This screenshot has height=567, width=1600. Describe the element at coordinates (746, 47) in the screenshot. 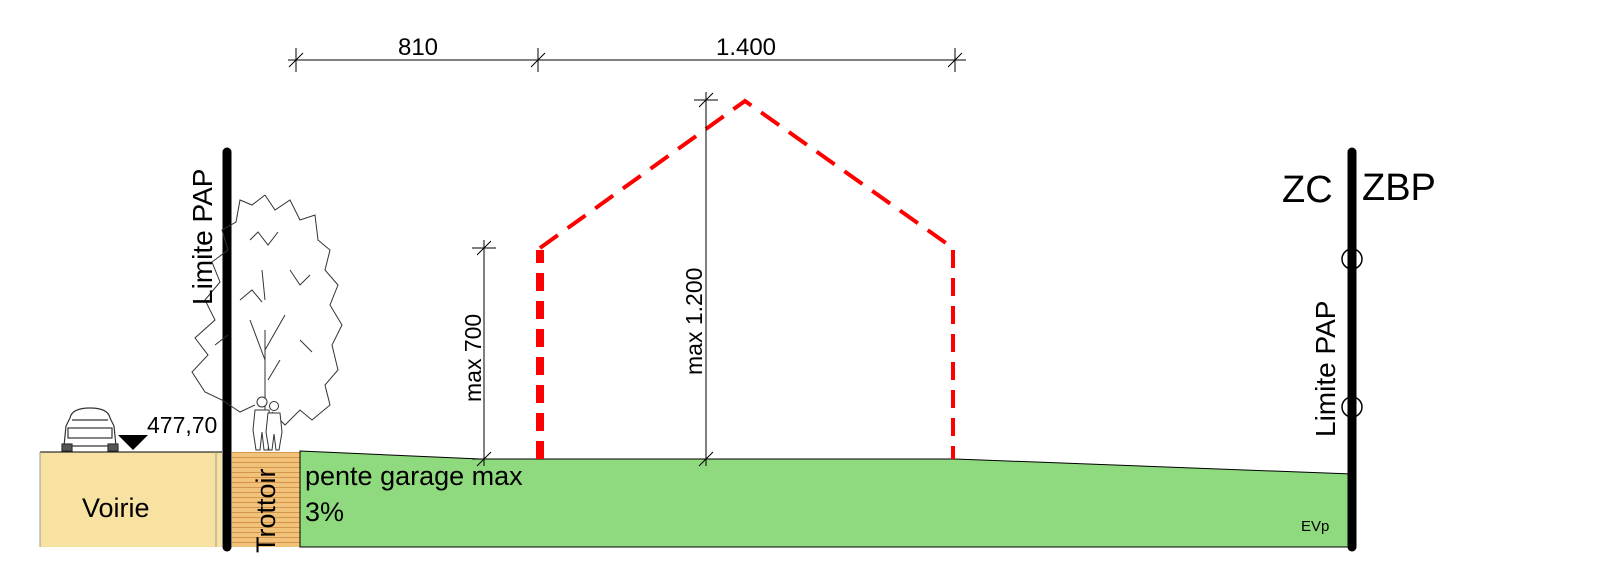

I see `dim-1400-label: 1.400` at that location.